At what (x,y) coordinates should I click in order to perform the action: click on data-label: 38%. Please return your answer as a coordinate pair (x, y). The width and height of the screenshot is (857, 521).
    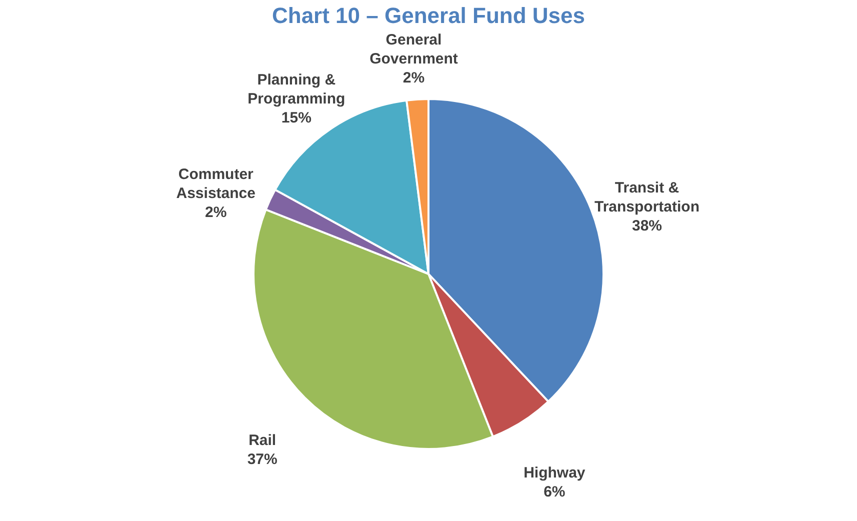
    Looking at the image, I should click on (647, 225).